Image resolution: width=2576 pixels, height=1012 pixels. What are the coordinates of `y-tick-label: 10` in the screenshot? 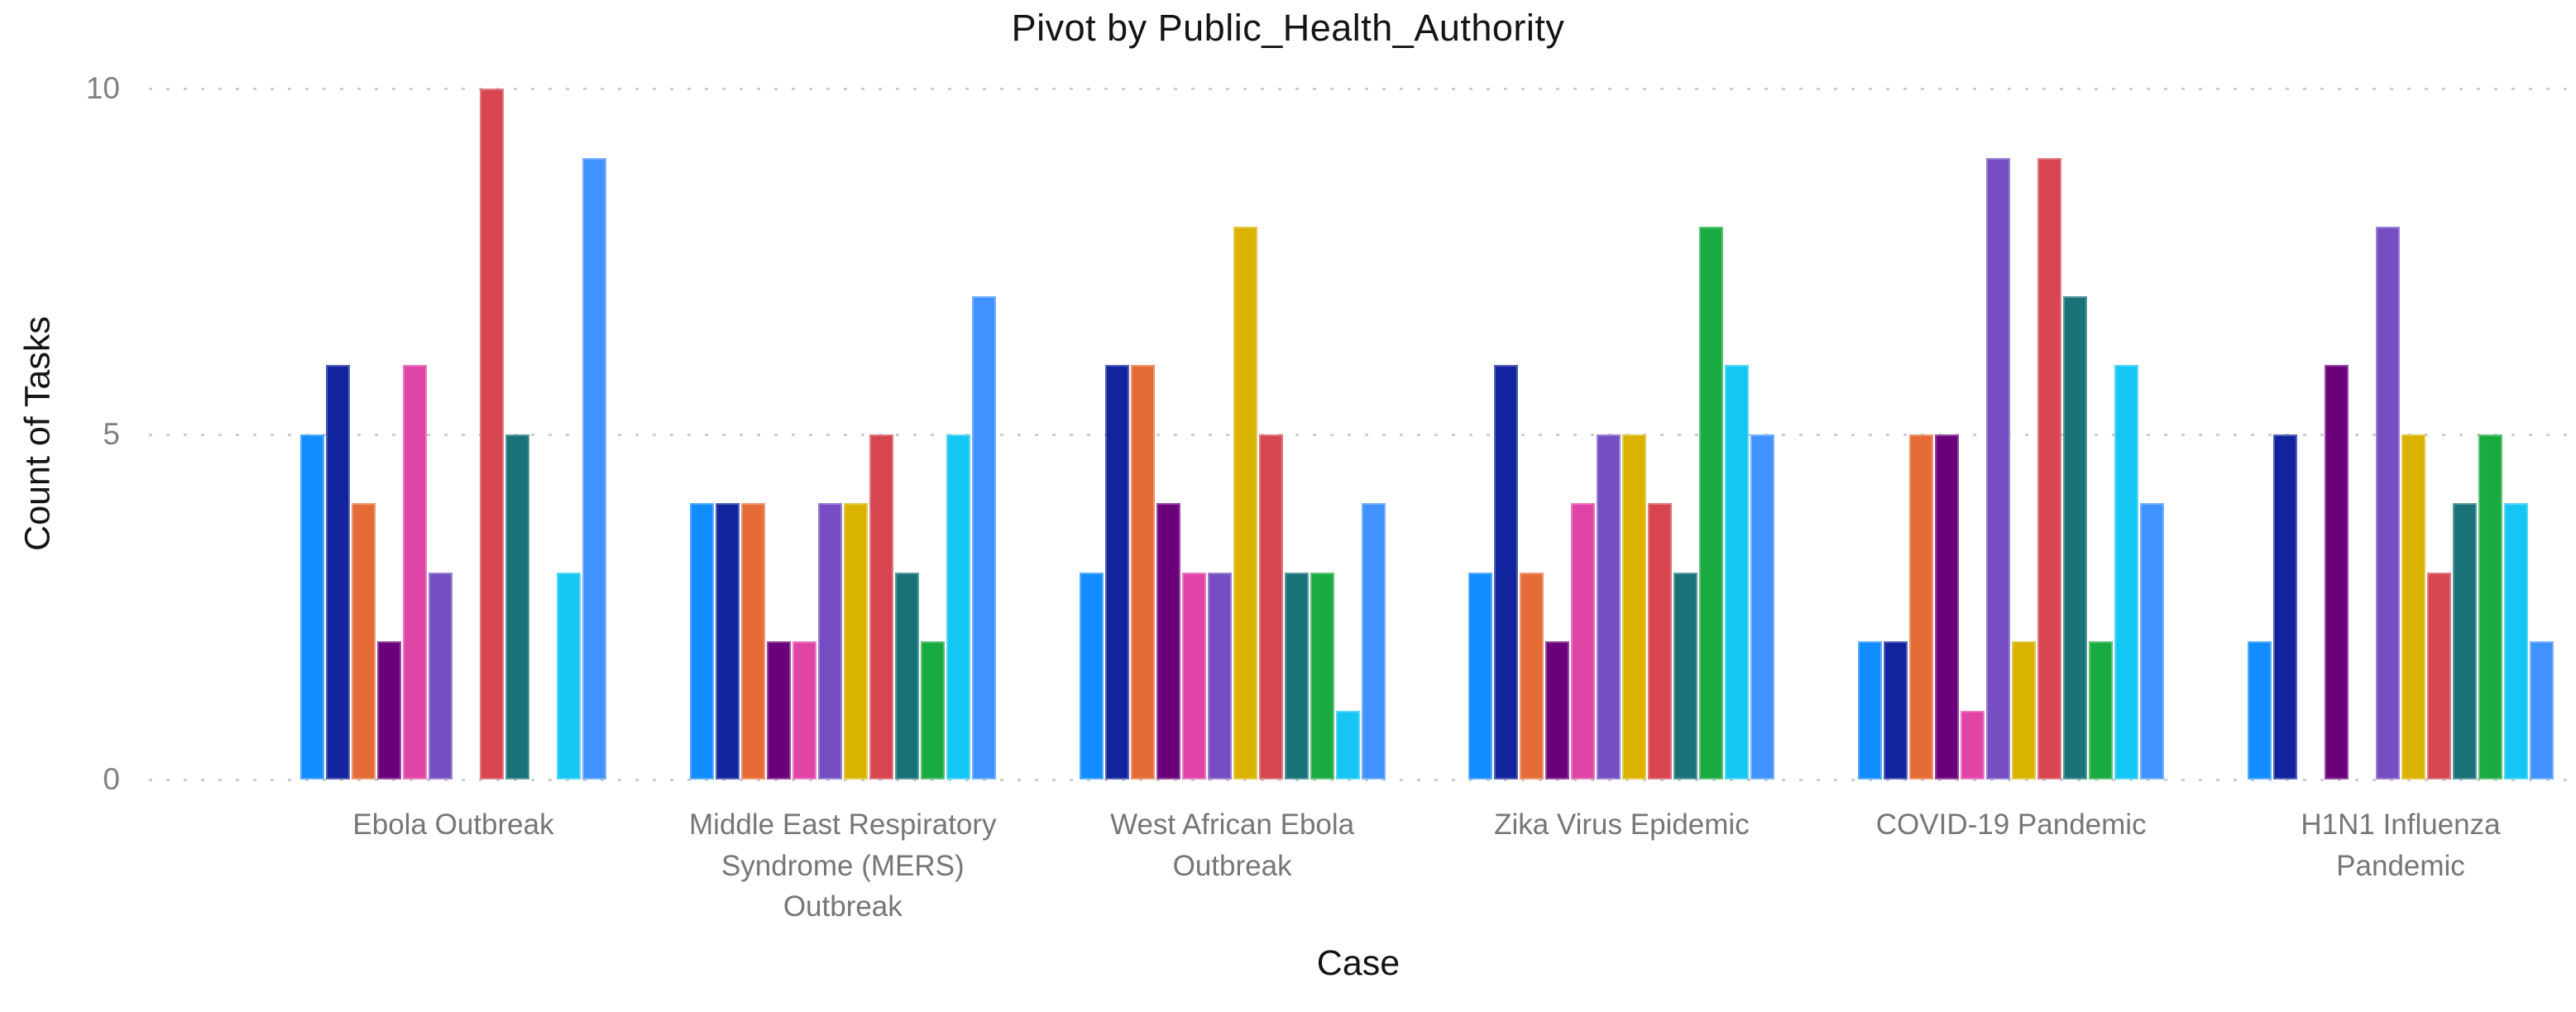 It's located at (103, 88).